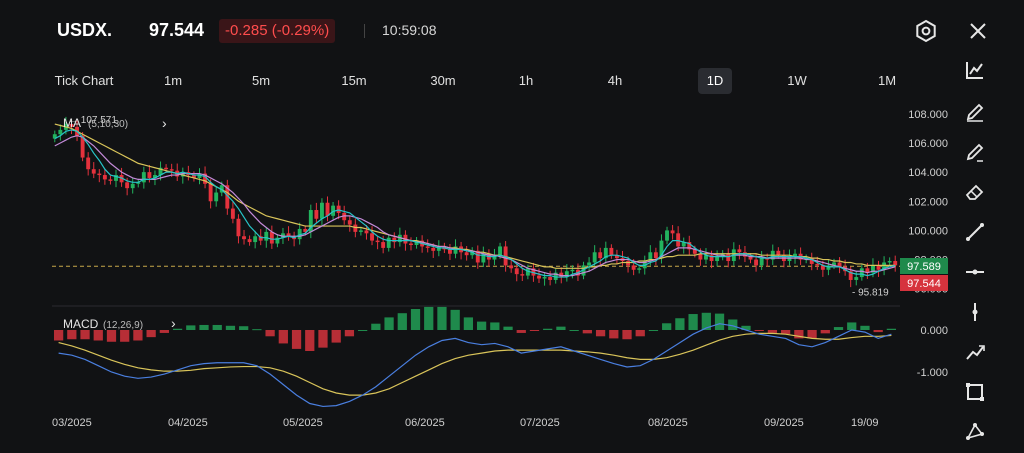 The image size is (1024, 453). I want to click on path-tool-icon, so click(975, 432).